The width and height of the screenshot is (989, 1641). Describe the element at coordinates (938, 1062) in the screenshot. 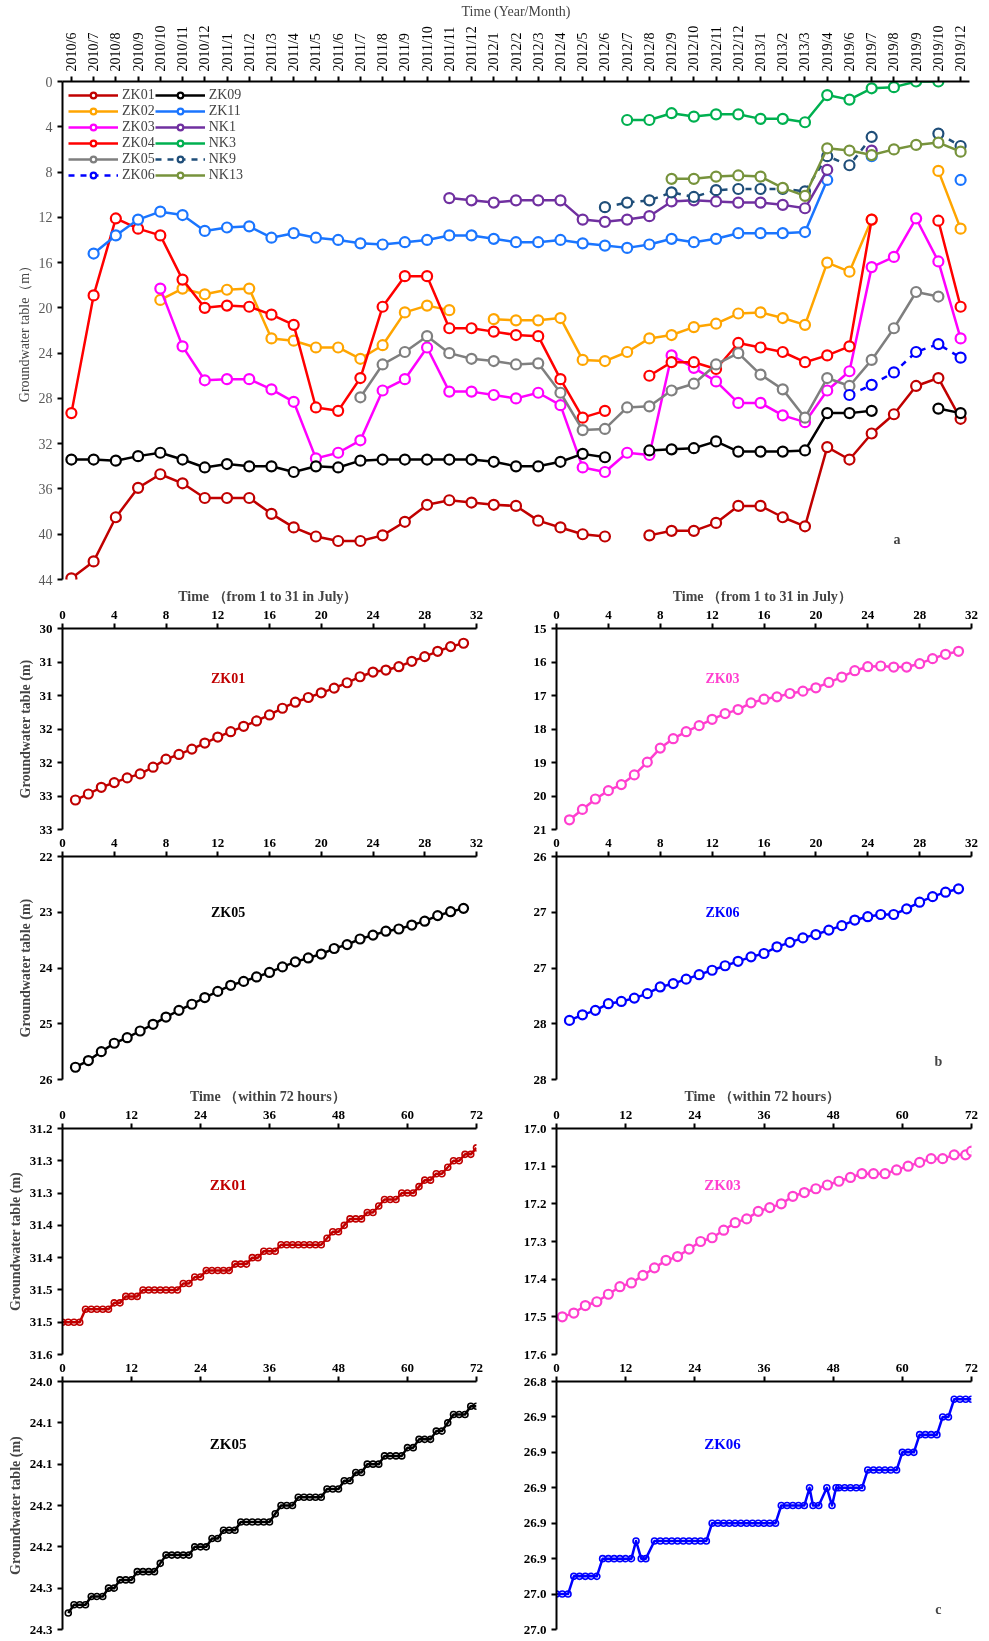

I see `annotation: b` at that location.